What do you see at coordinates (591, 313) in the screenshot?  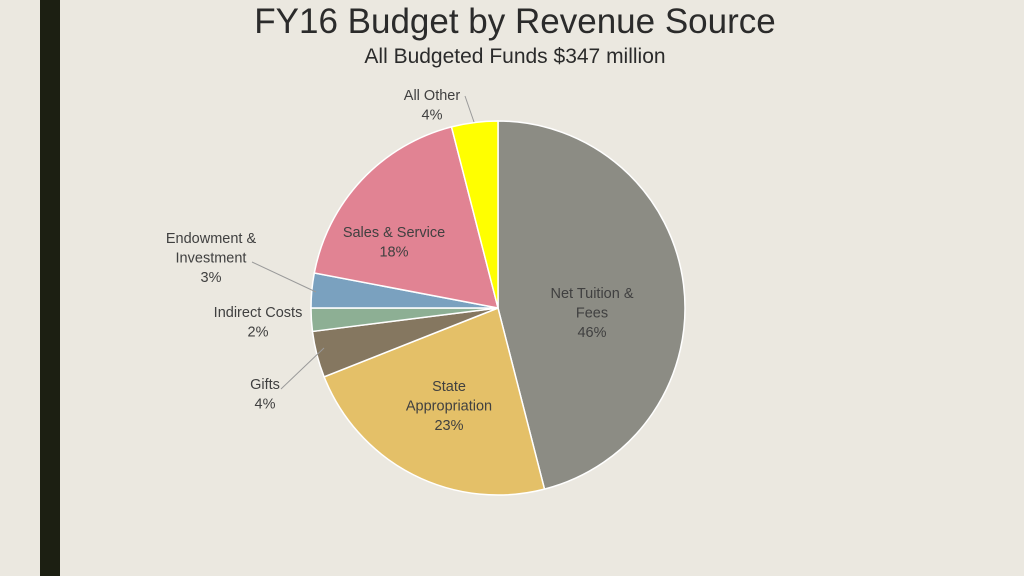 I see `label-net-tuition: Net Tuition & Fees 46%` at bounding box center [591, 313].